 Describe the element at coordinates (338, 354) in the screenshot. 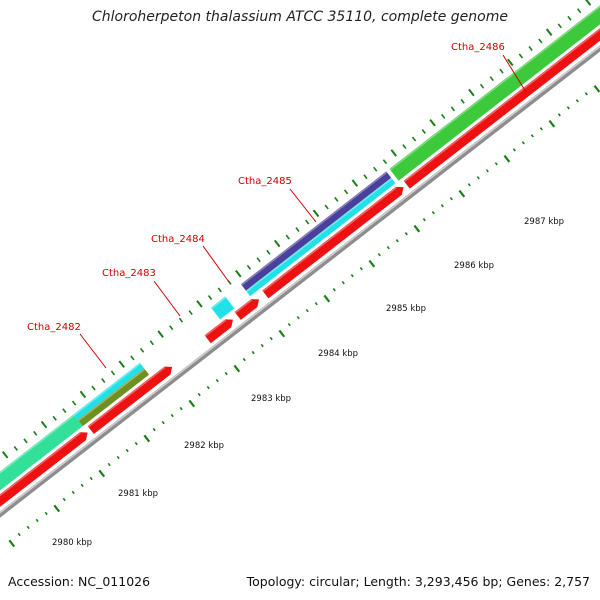

I see `position-label: 2984 kbp` at that location.